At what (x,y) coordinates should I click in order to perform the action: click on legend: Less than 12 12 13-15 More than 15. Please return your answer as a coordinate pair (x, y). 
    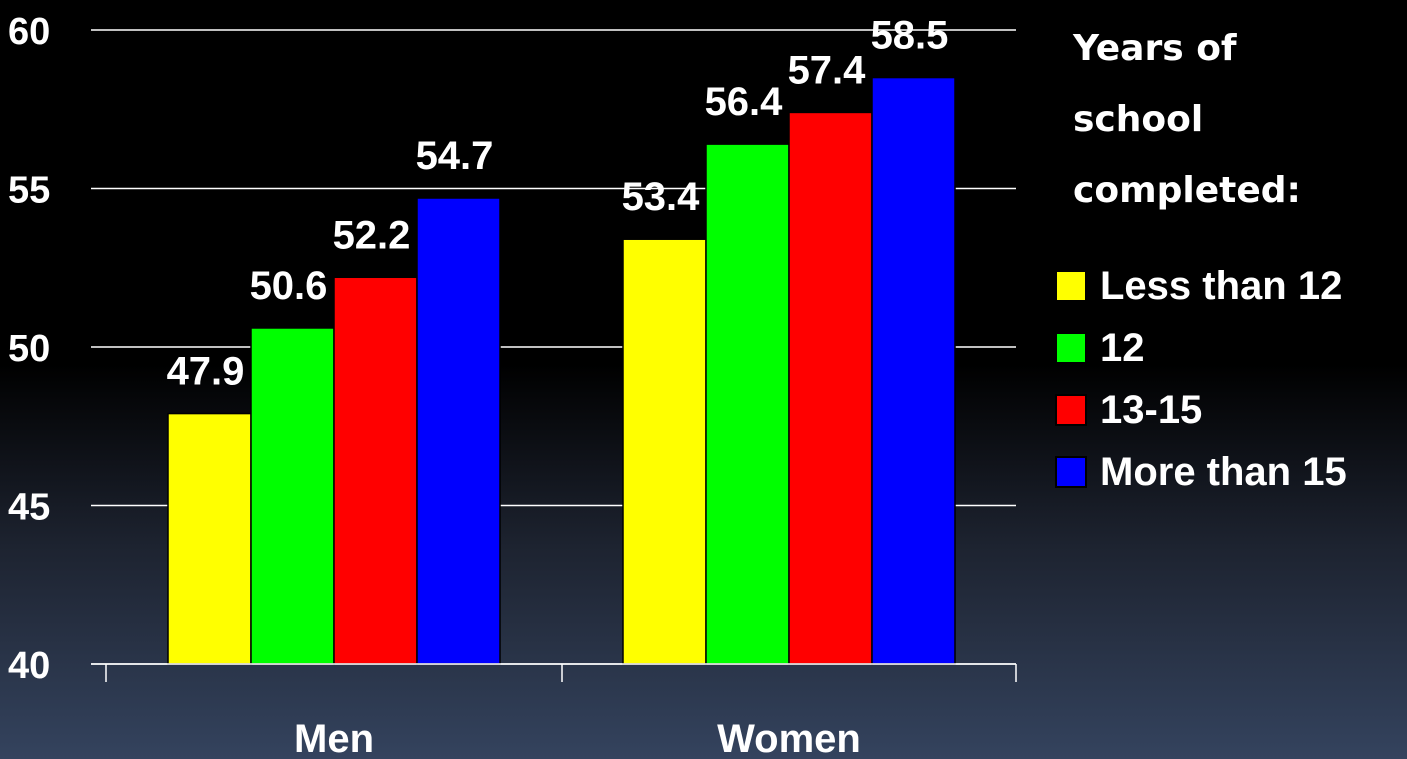
    Looking at the image, I should click on (1201, 379).